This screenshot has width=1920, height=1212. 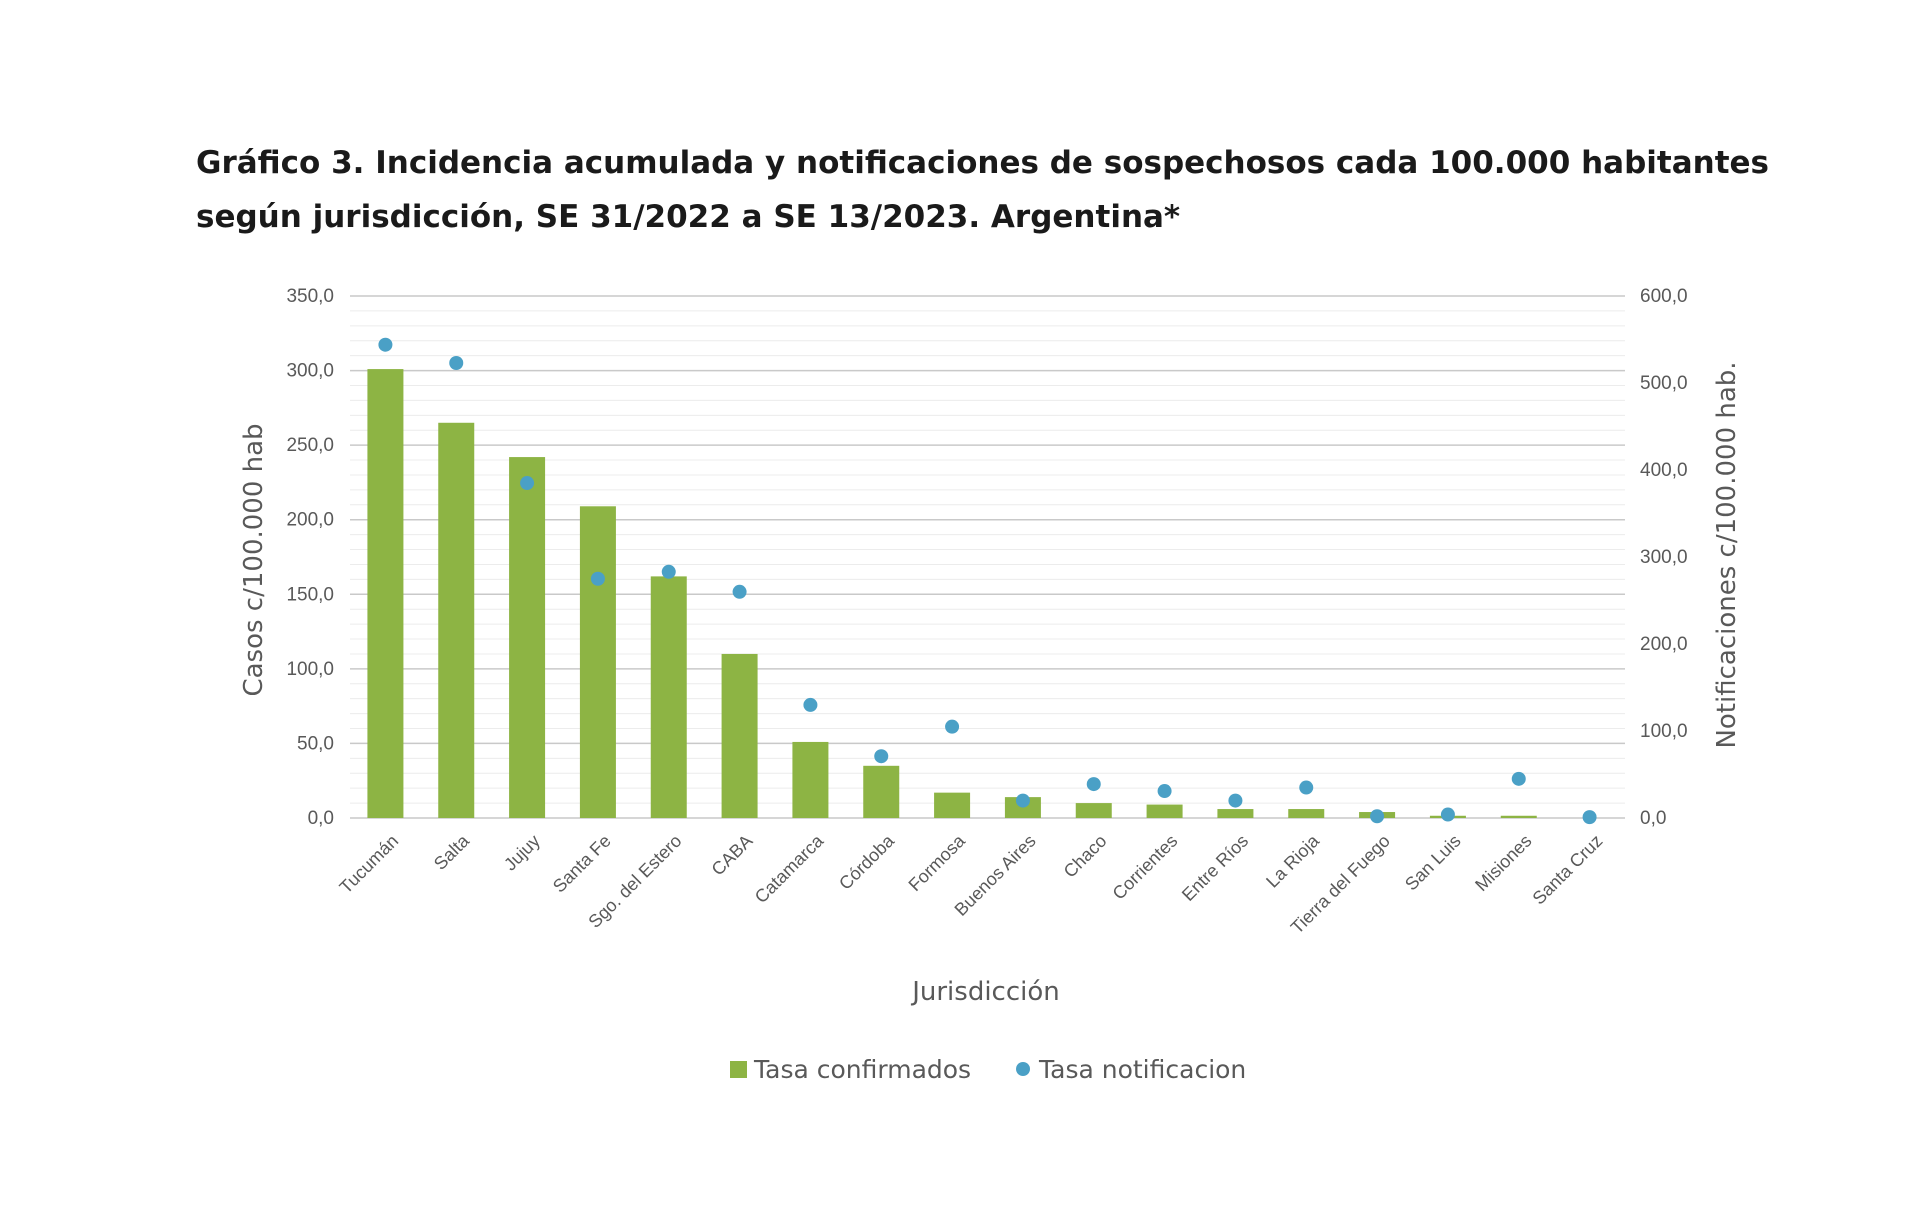 I want to click on category-label: La Rioja, so click(x=1293, y=861).